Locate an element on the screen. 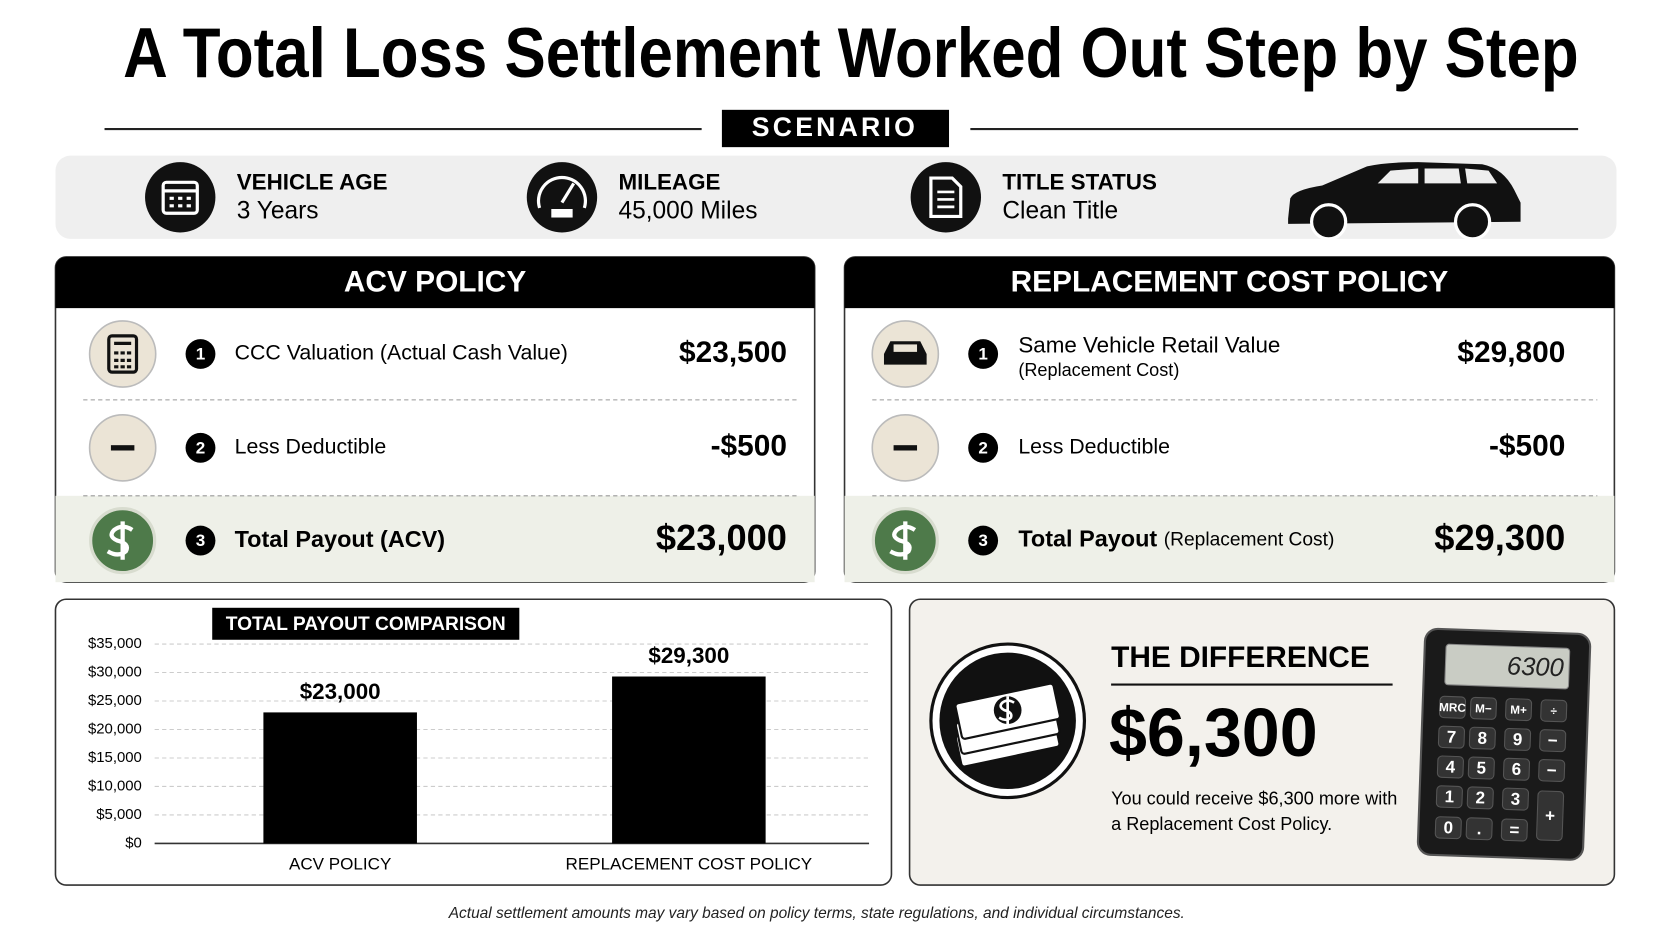  scenario-value: 3 Years is located at coordinates (278, 211).